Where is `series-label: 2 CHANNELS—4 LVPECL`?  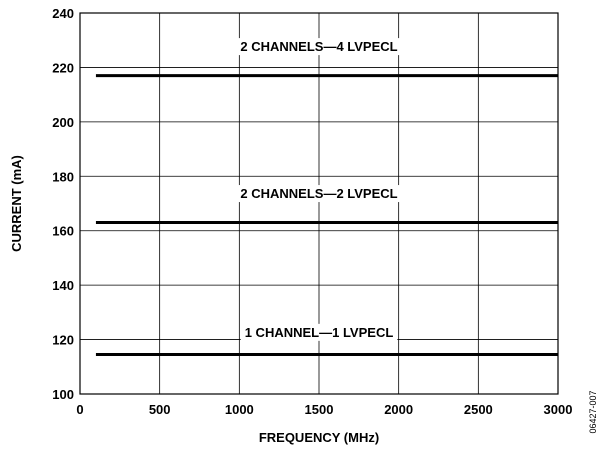 series-label: 2 CHANNELS—4 LVPECL is located at coordinates (318, 46).